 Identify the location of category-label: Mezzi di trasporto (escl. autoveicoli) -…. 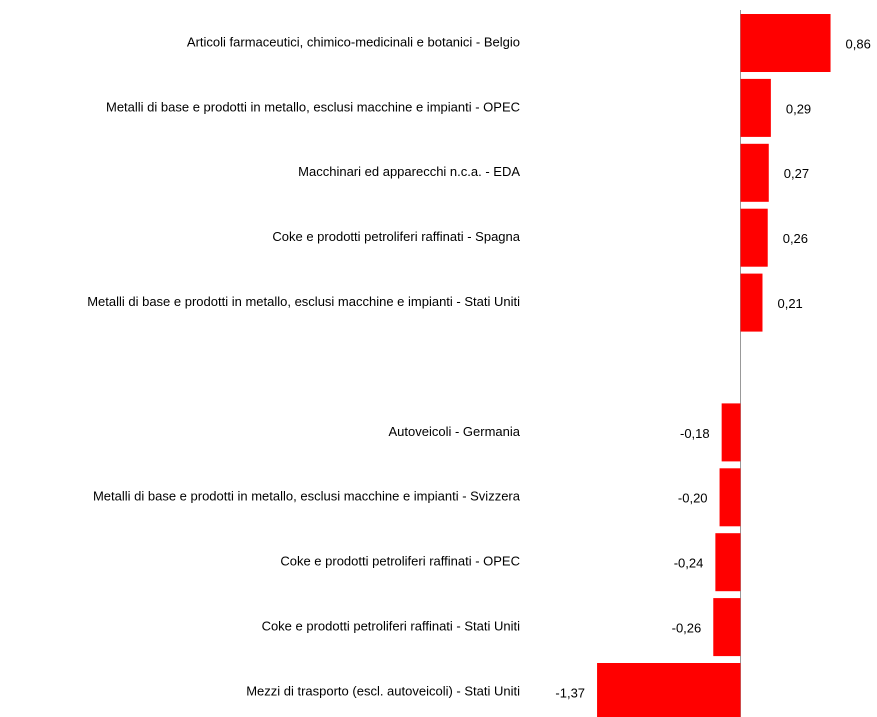
(383, 690).